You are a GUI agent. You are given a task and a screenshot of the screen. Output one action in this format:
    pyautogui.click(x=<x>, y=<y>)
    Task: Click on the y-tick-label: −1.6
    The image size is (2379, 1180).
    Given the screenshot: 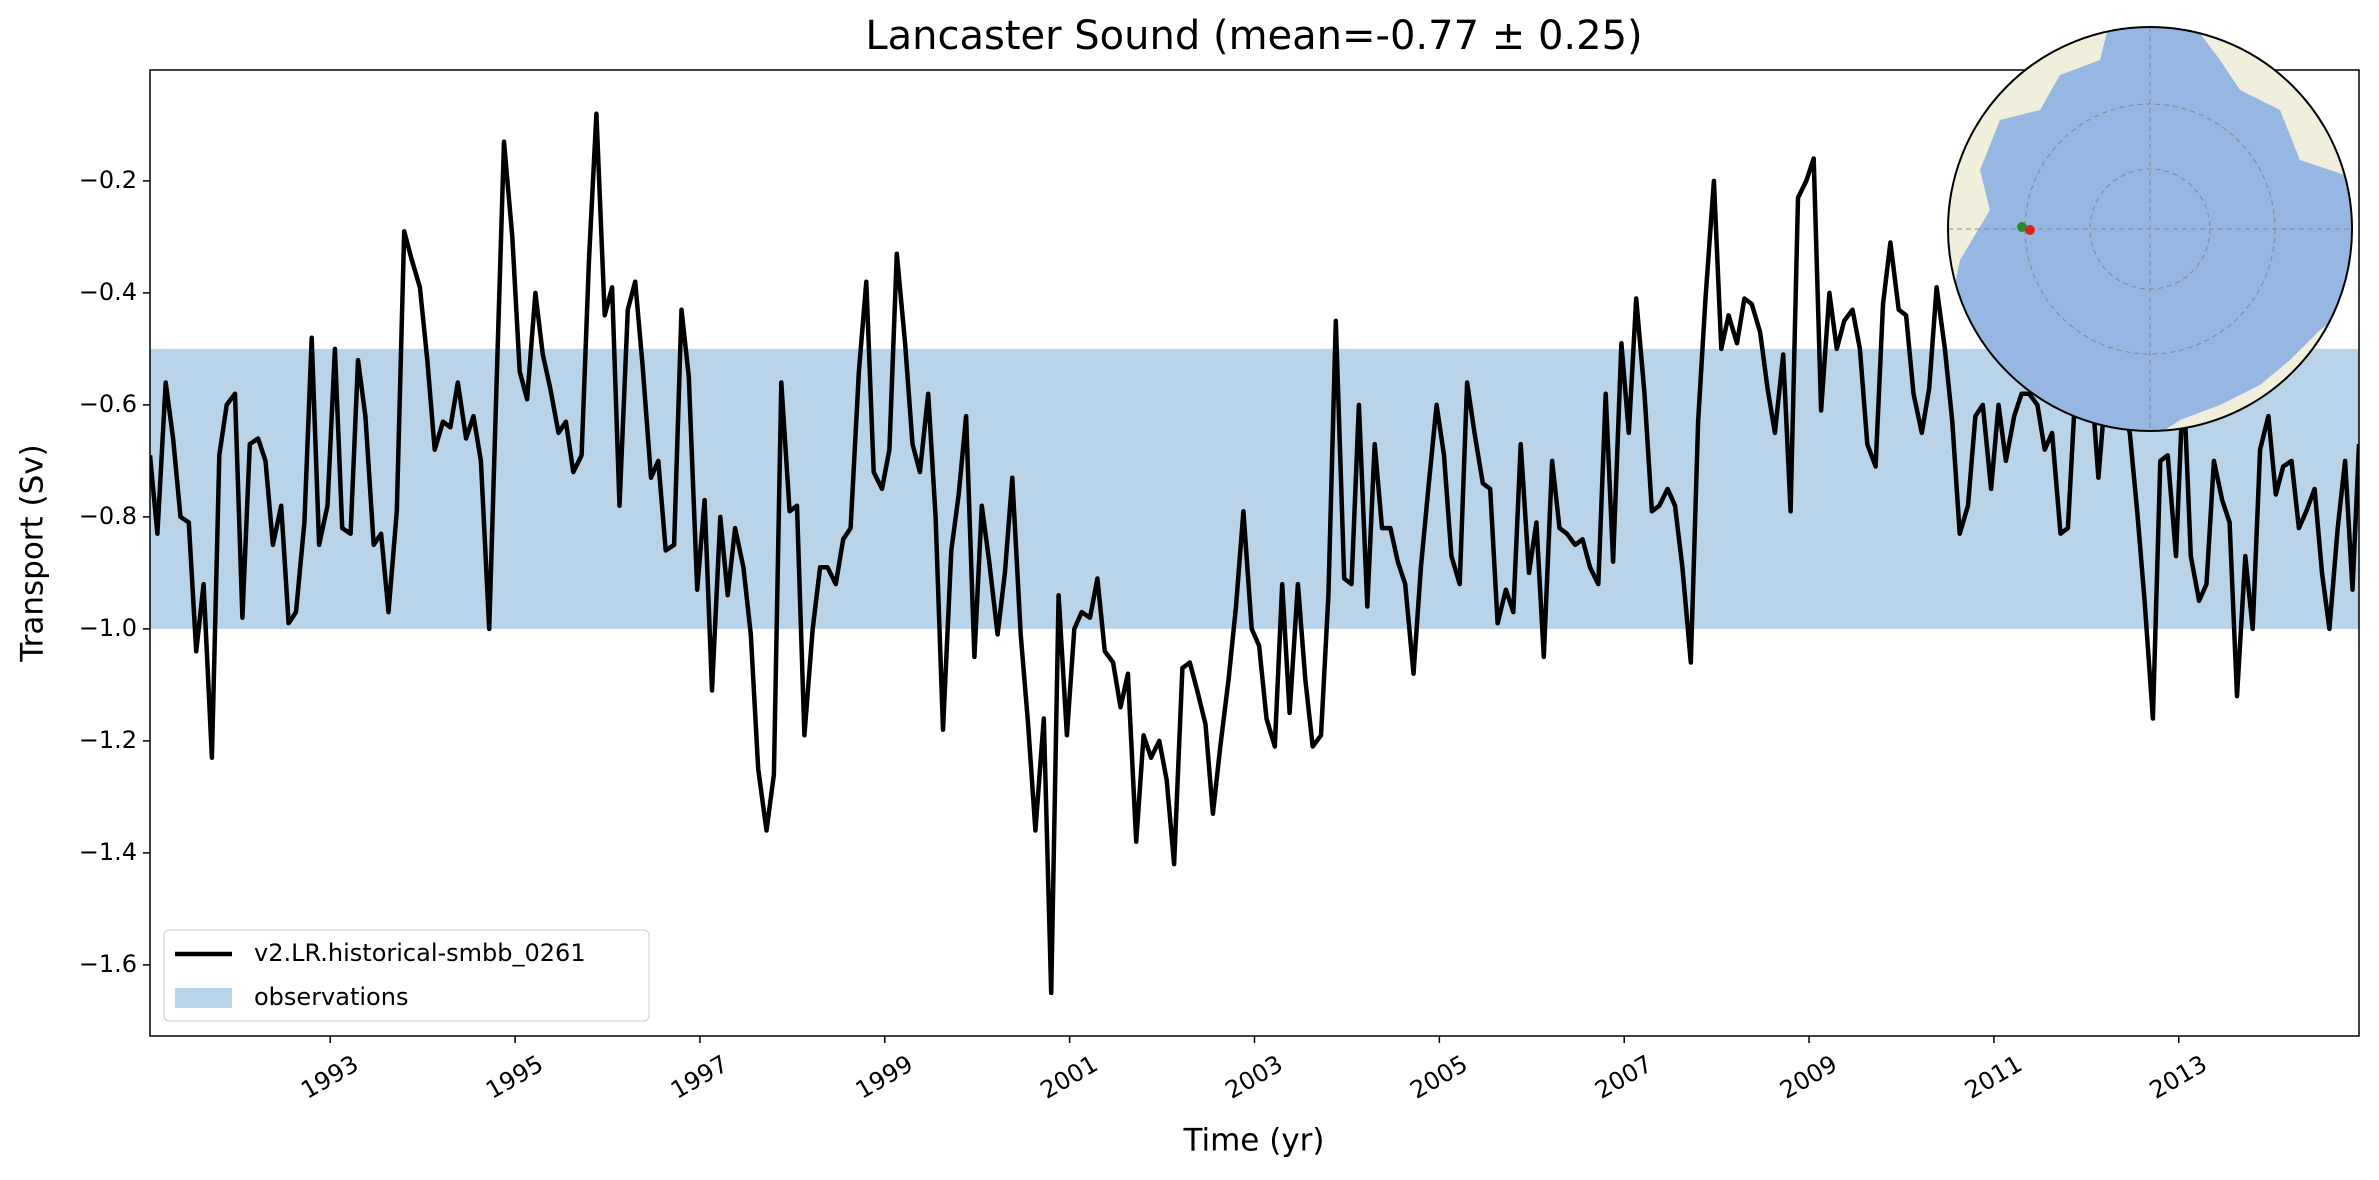 What is the action you would take?
    pyautogui.click(x=108, y=964)
    